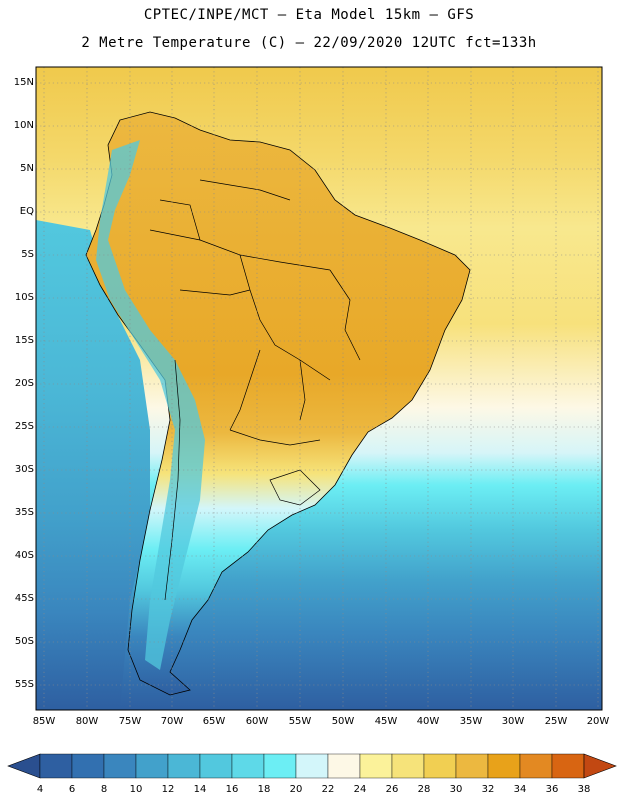  I want to click on colorbar-label-32: 32, so click(488, 789).